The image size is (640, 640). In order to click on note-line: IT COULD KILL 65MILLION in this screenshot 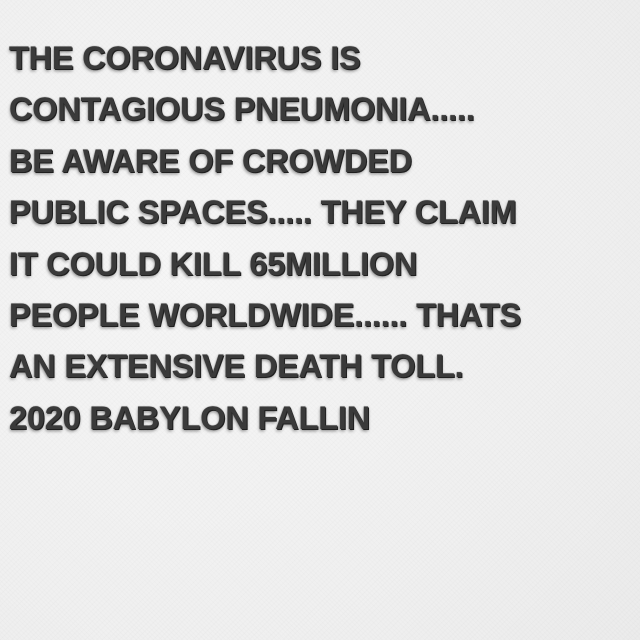, I will do `click(213, 263)`.